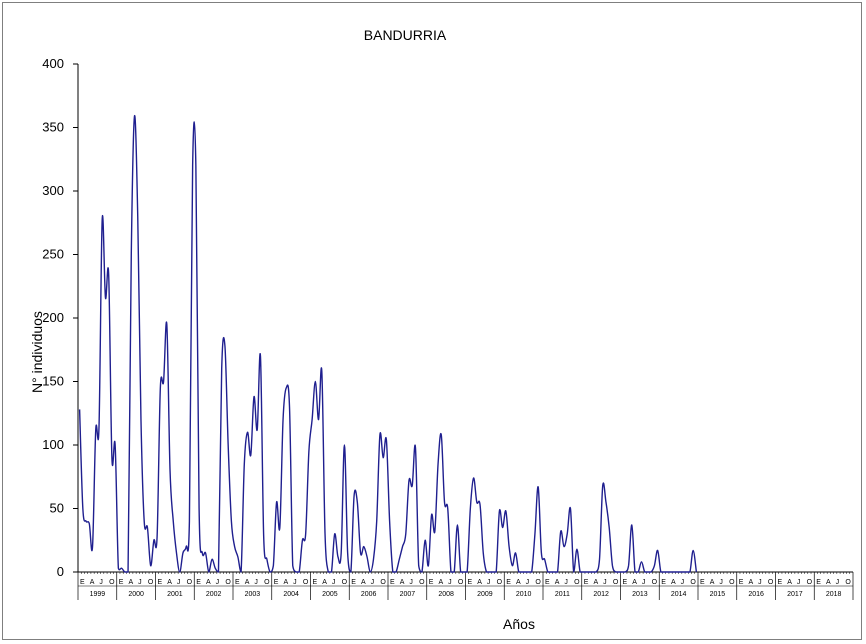  What do you see at coordinates (601, 594) in the screenshot?
I see `year-label: 2012` at bounding box center [601, 594].